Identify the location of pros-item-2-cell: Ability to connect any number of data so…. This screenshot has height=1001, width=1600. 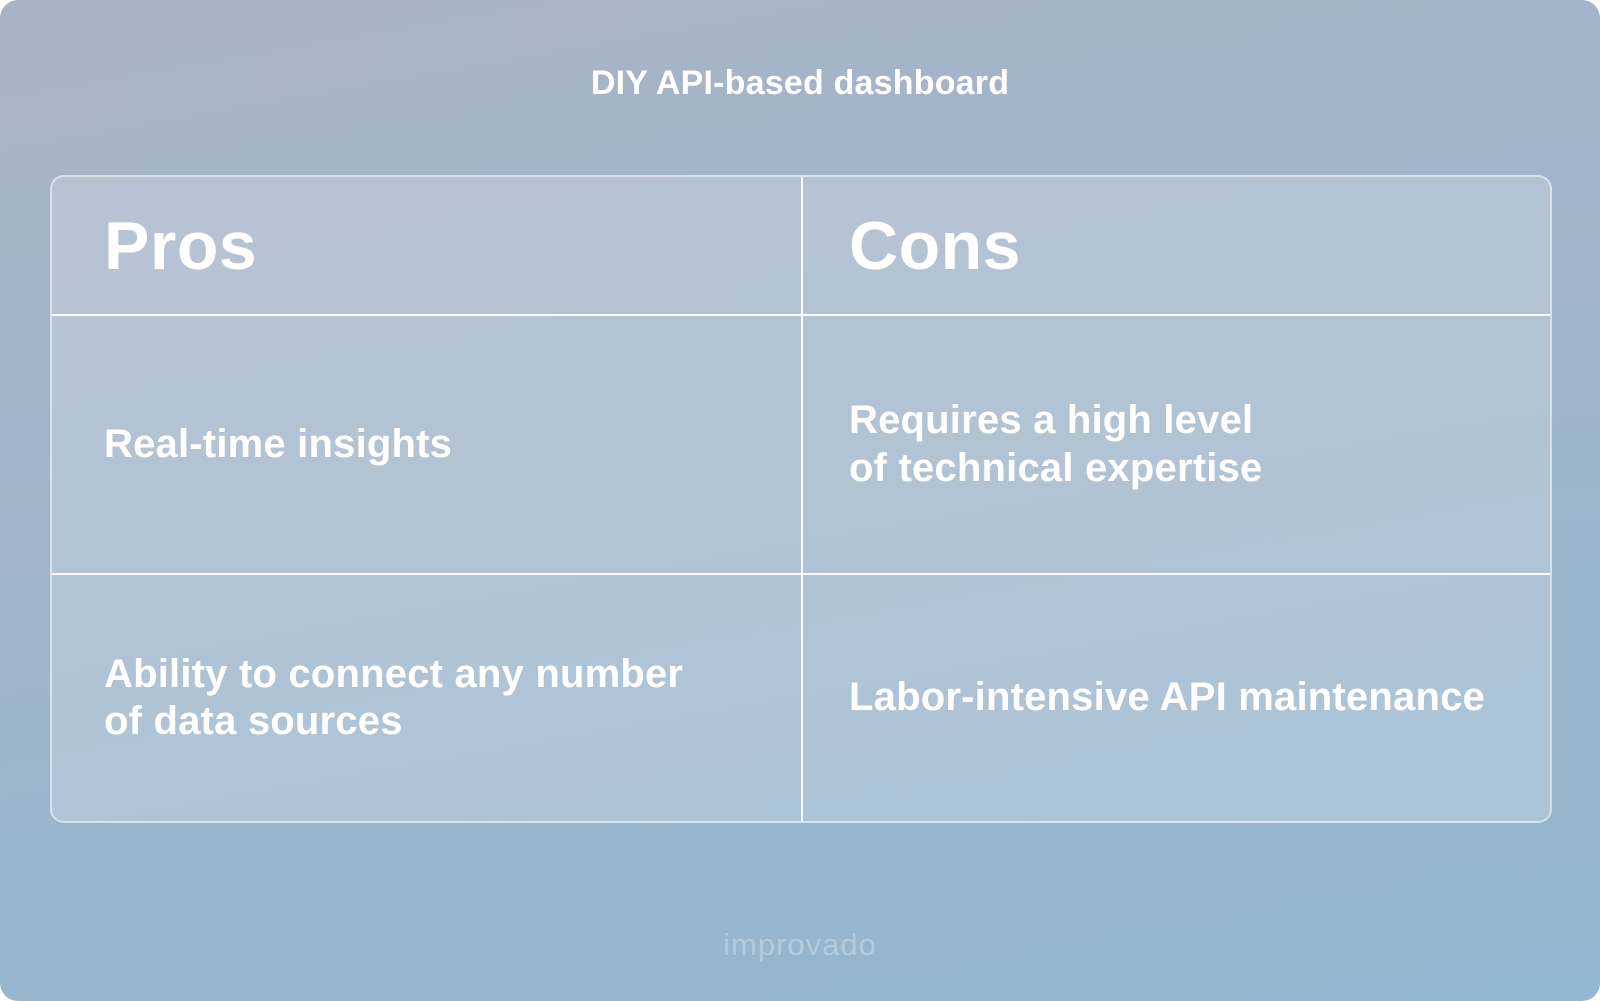
(426, 697).